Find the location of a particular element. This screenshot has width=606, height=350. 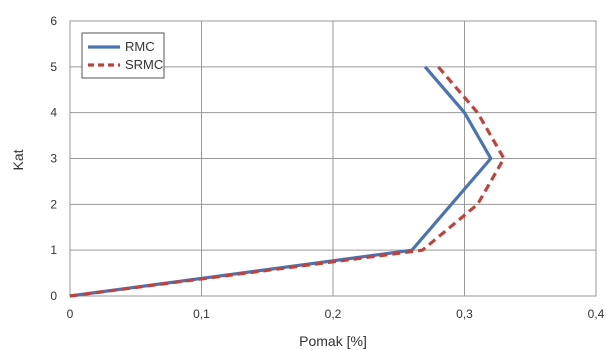

legend-label-srmc: SRMC is located at coordinates (144, 64).